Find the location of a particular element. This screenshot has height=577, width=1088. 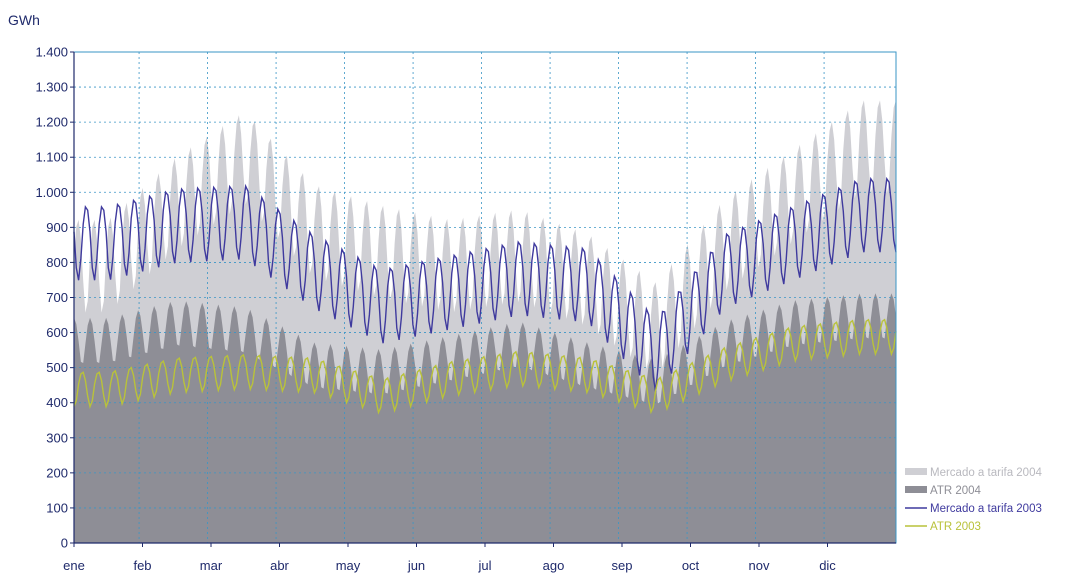

legend-item-atr-2003-label: ATR 2003 is located at coordinates (955, 527).